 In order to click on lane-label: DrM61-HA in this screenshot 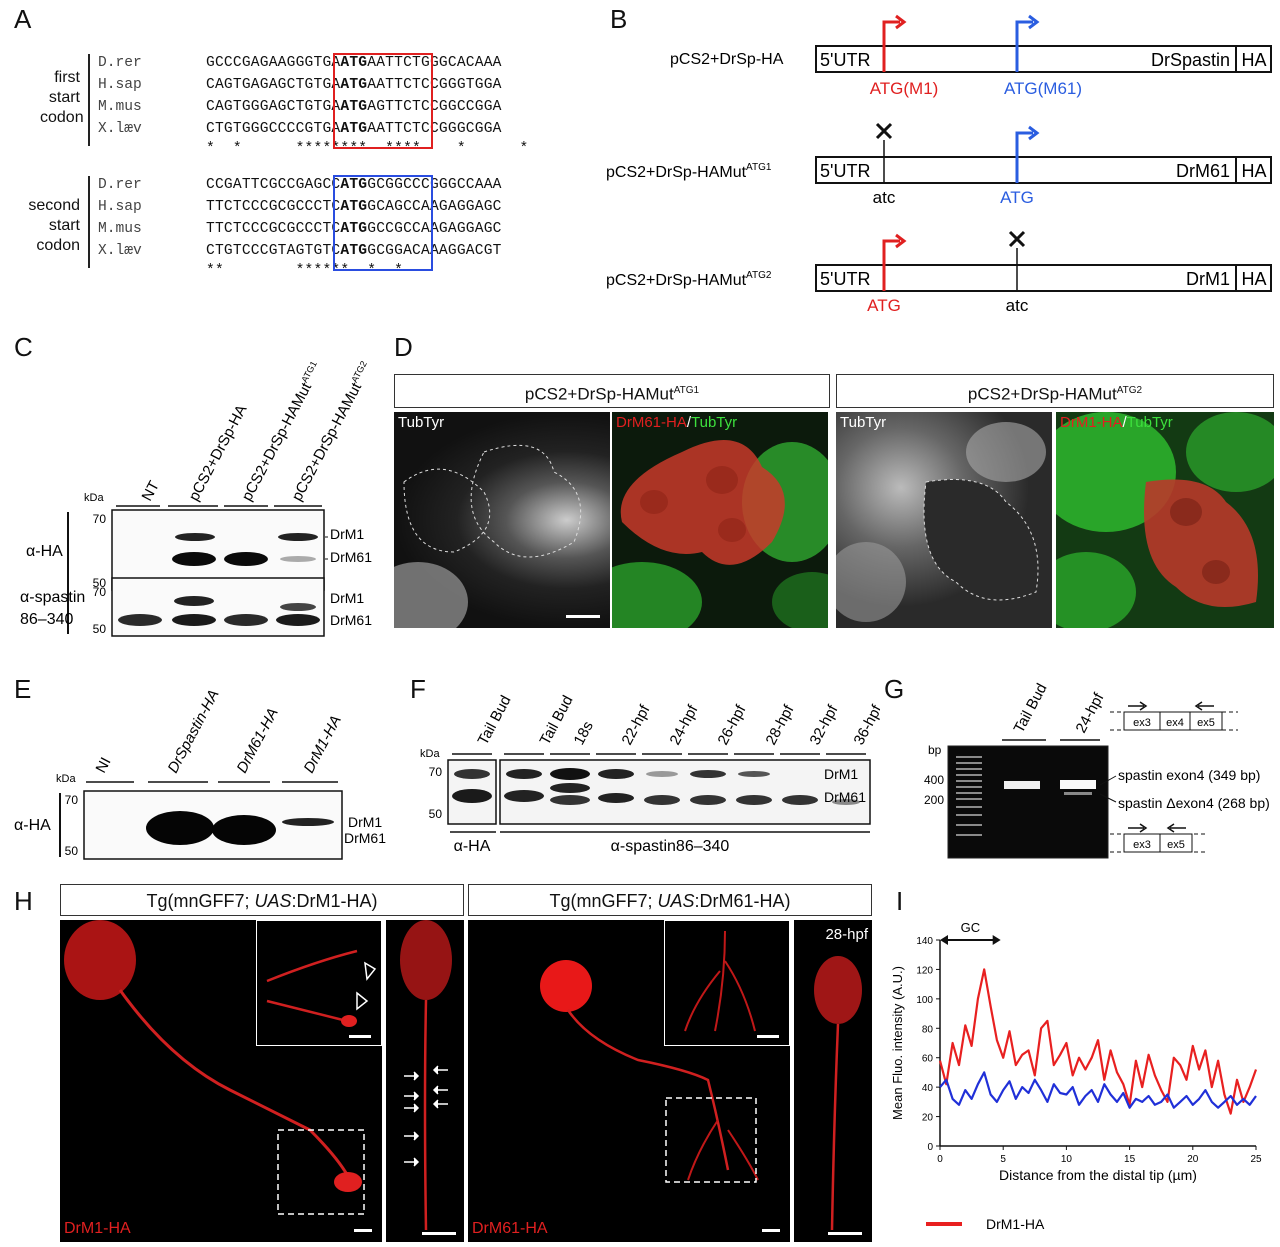, I will do `click(258, 740)`.